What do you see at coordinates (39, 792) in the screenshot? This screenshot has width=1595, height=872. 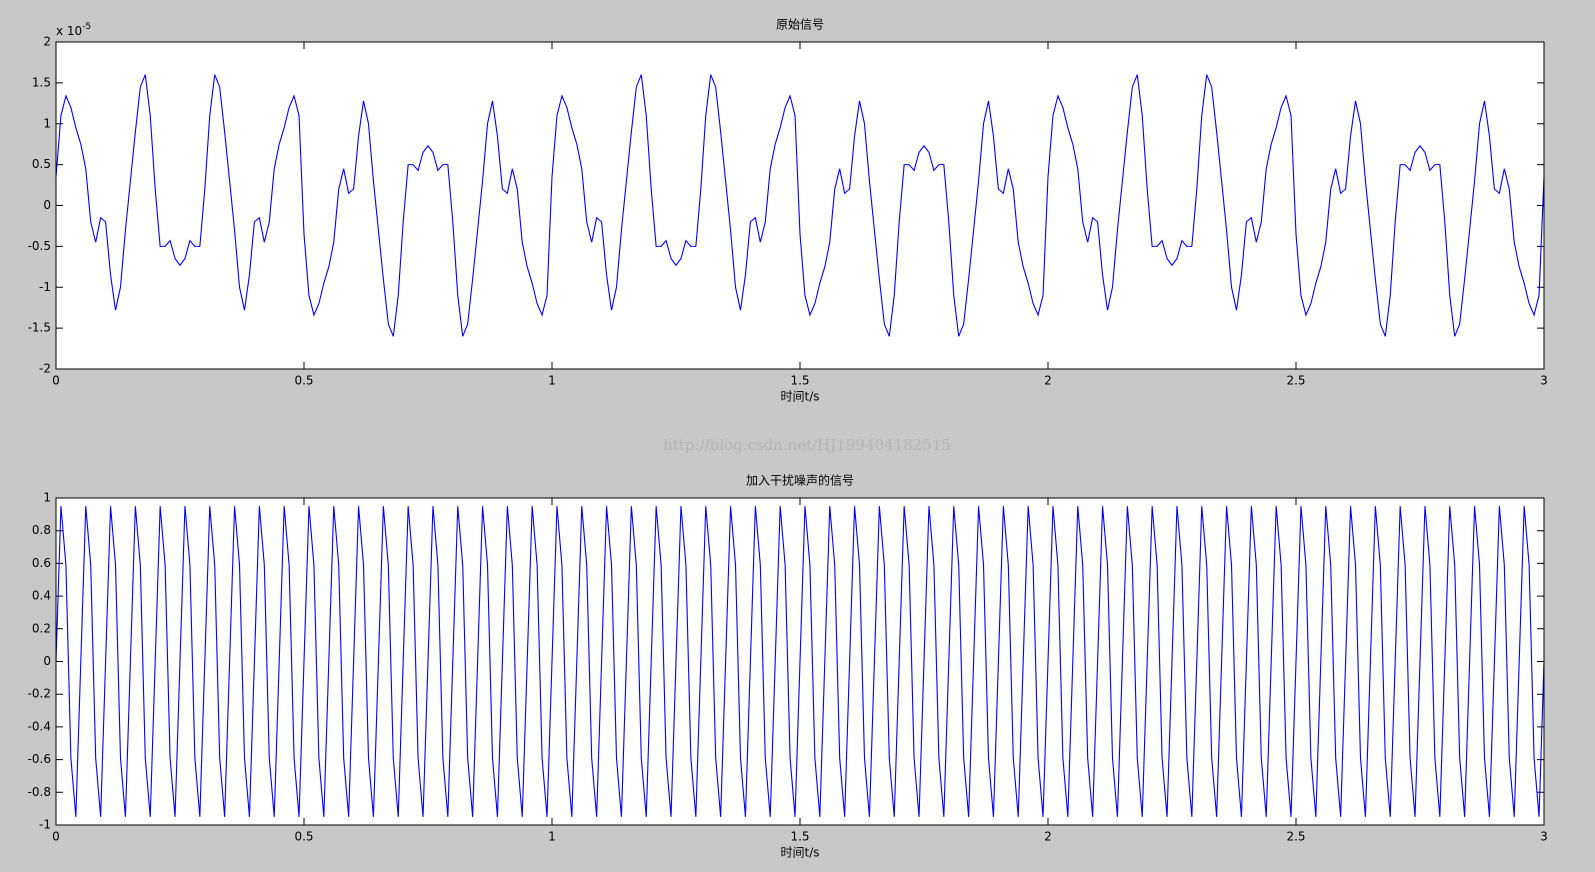 I see `y-tick-label: -0.8` at bounding box center [39, 792].